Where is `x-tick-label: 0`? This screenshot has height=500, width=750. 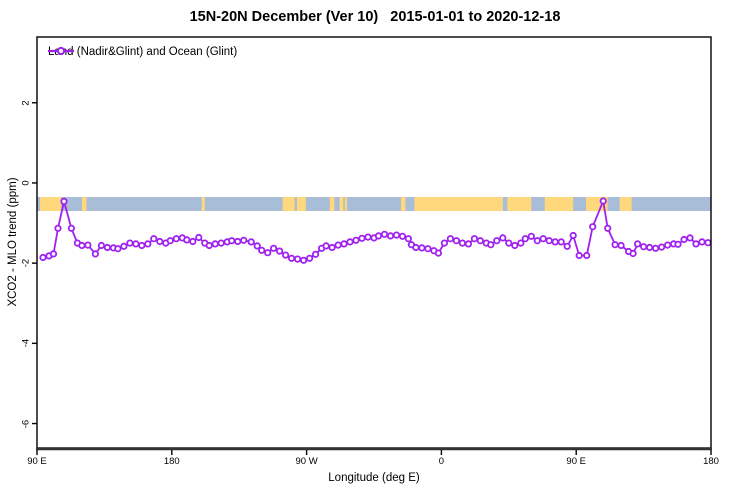
x-tick-label: 0 is located at coordinates (441, 461).